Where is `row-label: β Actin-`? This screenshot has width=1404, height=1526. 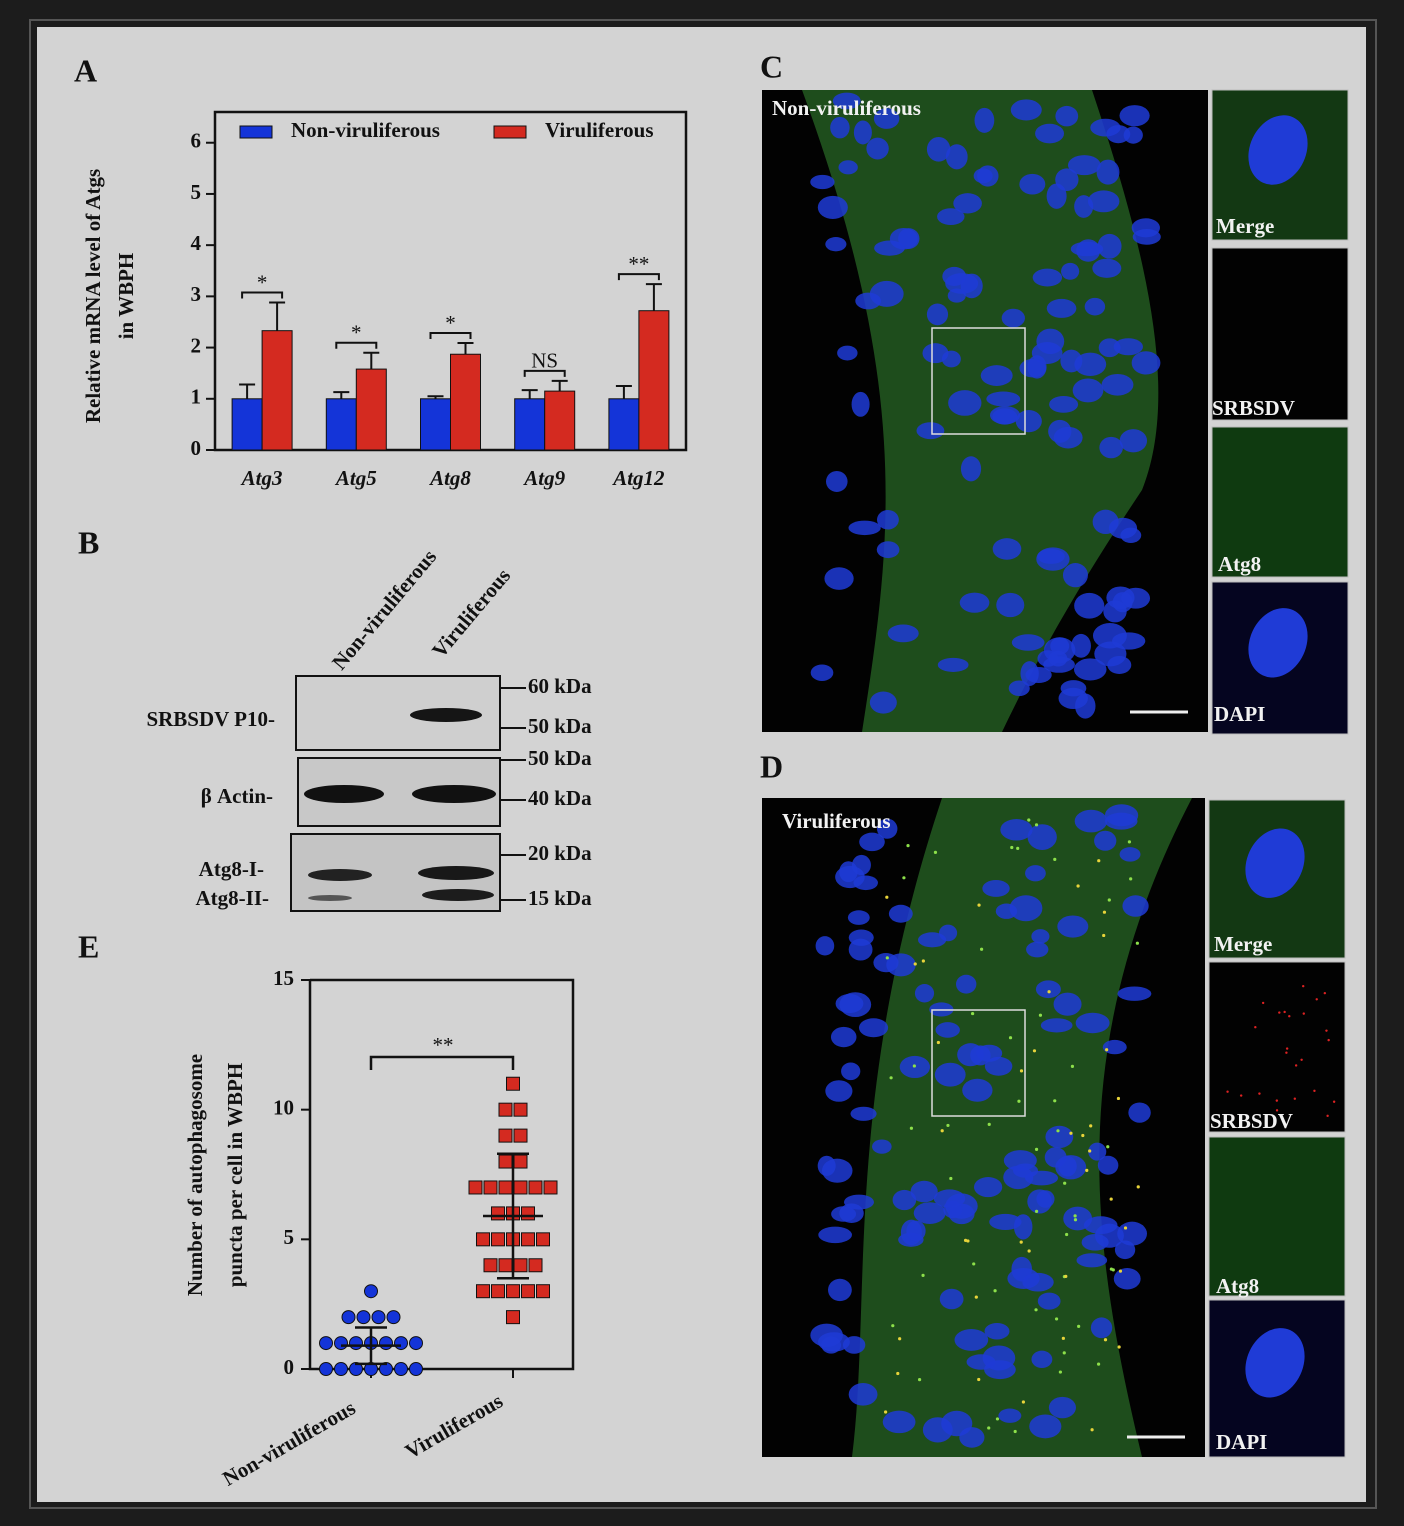 row-label: β Actin- is located at coordinates (237, 796).